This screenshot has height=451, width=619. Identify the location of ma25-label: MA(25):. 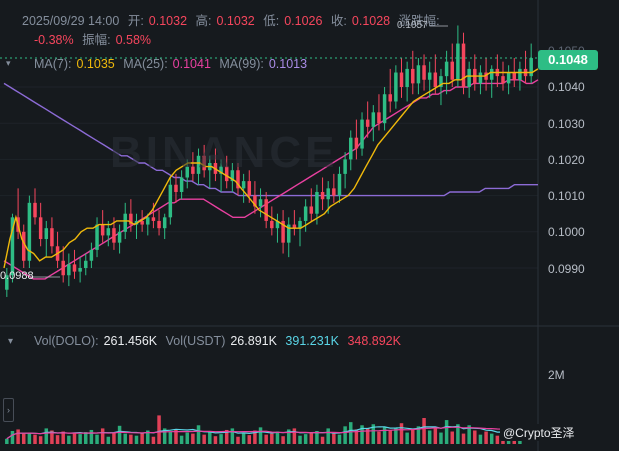
(145, 64).